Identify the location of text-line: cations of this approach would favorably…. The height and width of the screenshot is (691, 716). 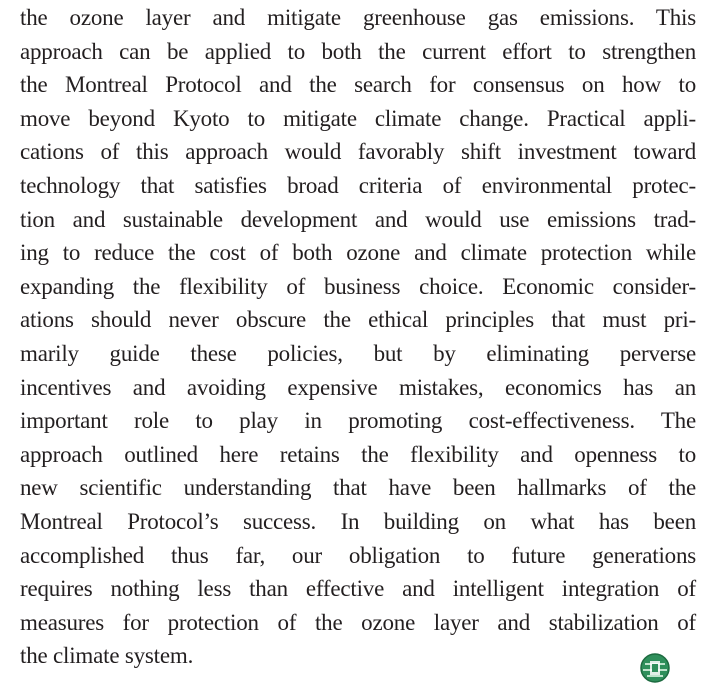
(358, 152).